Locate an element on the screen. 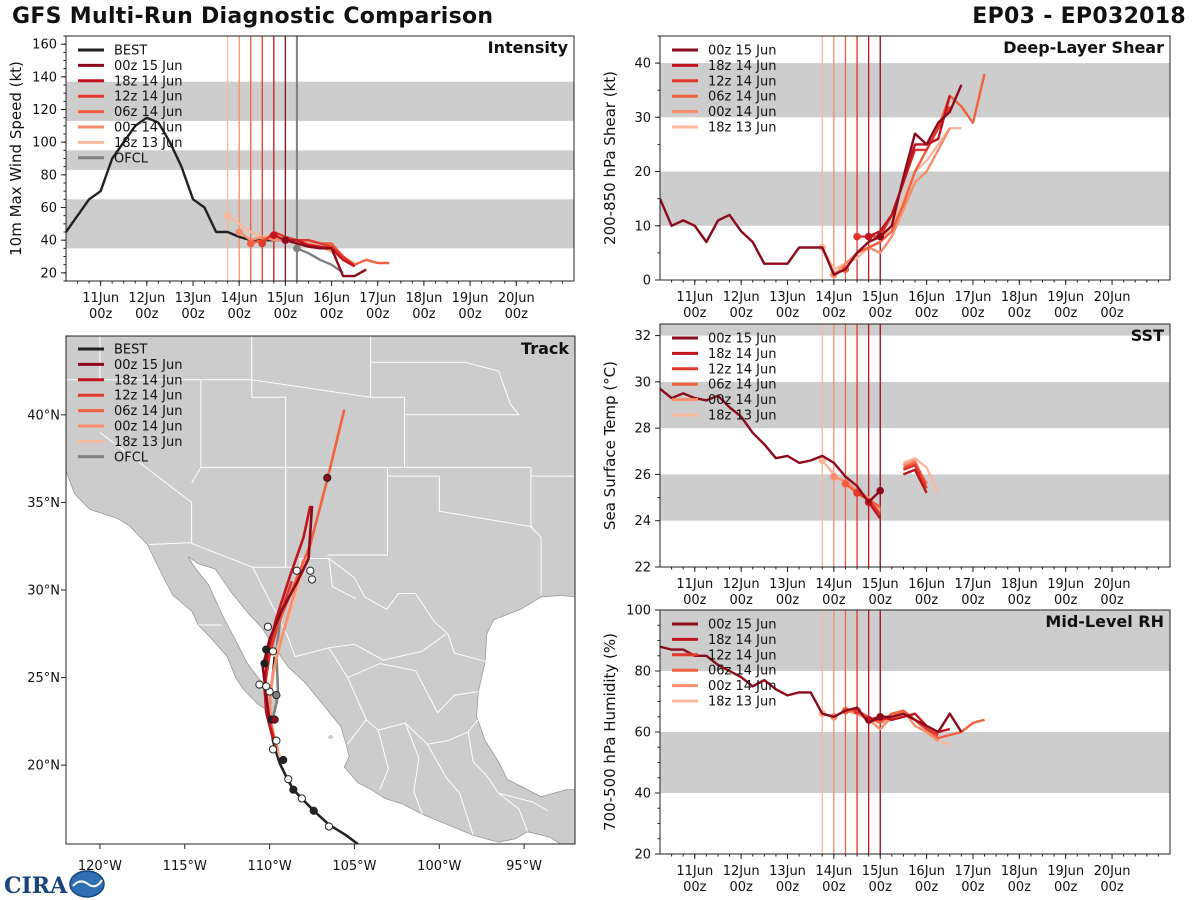  xtick-label-hour-shear-0: 00z is located at coordinates (695, 313).